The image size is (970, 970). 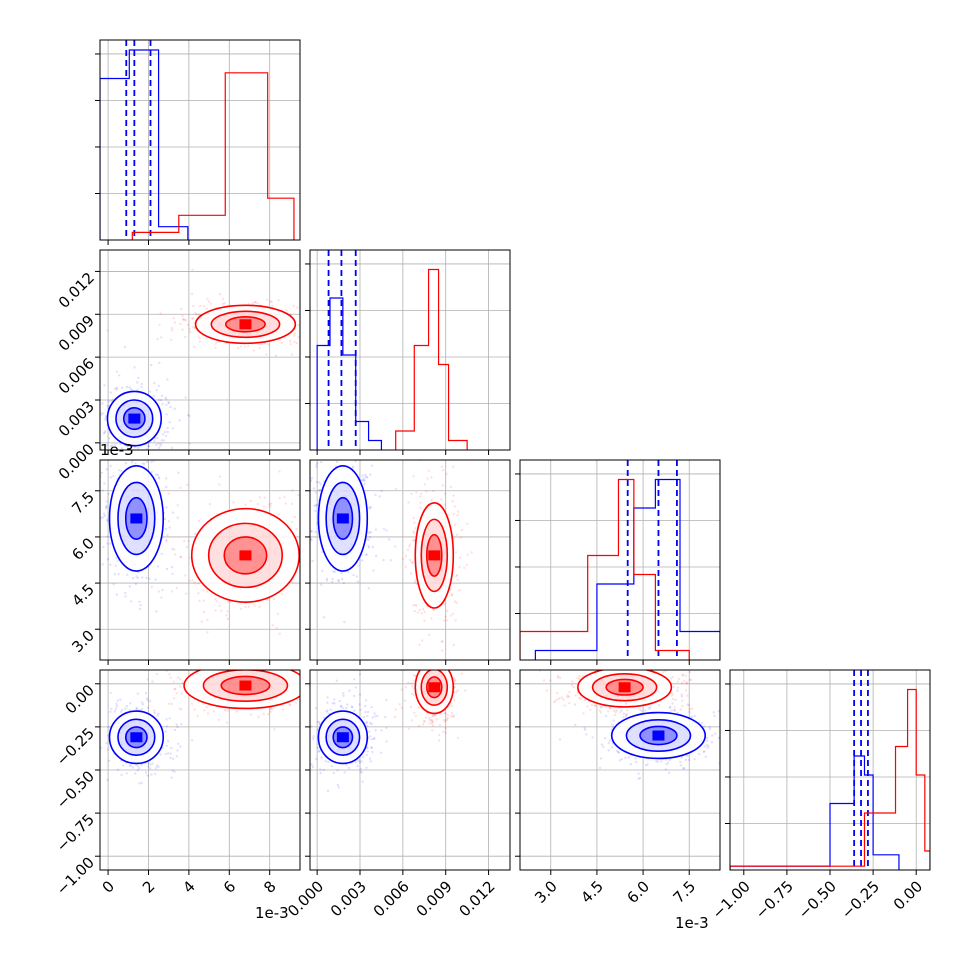 I want to click on density-peak-red, so click(x=245, y=555).